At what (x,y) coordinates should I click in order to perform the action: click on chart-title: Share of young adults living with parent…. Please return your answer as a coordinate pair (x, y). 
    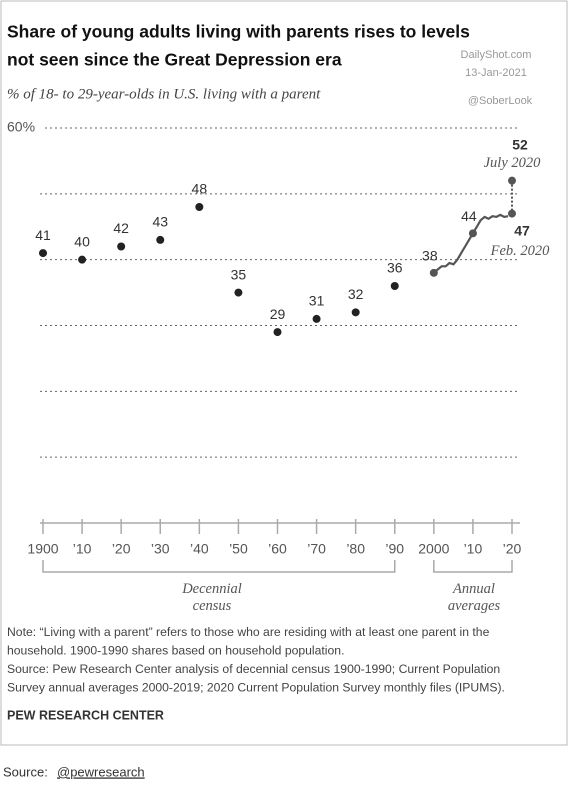
    Looking at the image, I should click on (238, 32).